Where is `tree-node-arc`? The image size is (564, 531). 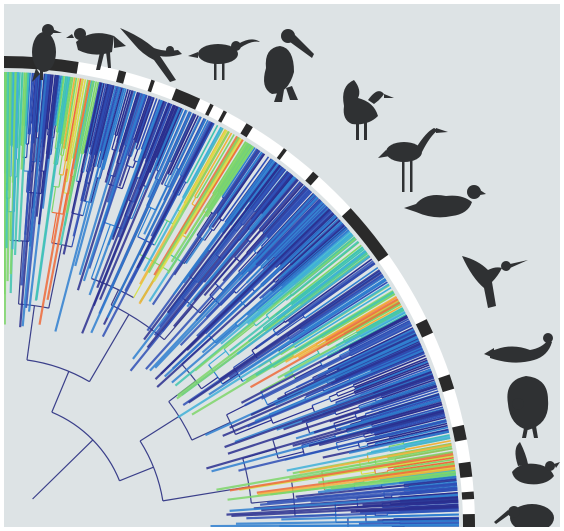 tree-node-arc is located at coordinates (201, 237).